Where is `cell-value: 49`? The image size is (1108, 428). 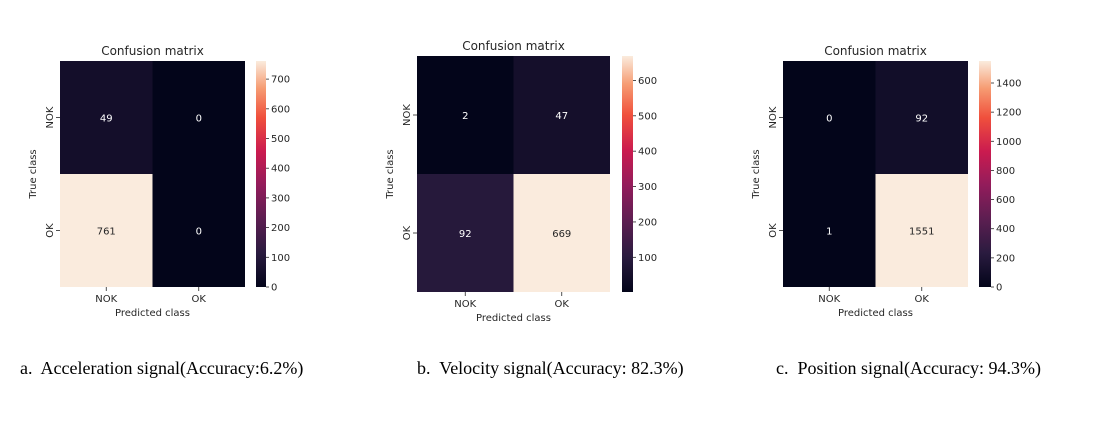
cell-value: 49 is located at coordinates (106, 119).